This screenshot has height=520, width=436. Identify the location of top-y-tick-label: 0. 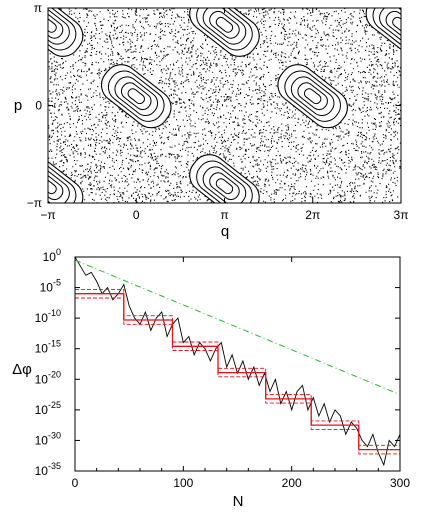
(38, 106).